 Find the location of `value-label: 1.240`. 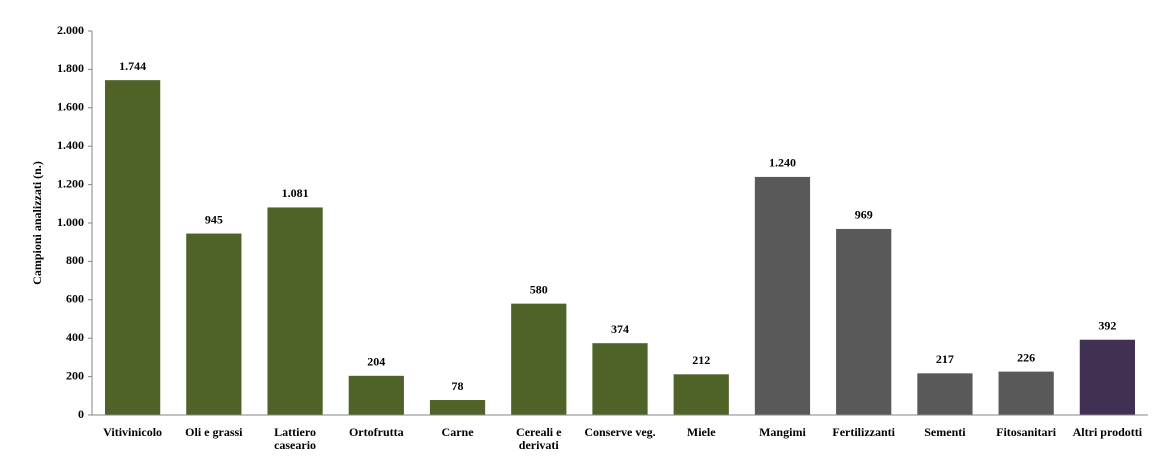

value-label: 1.240 is located at coordinates (782, 163).